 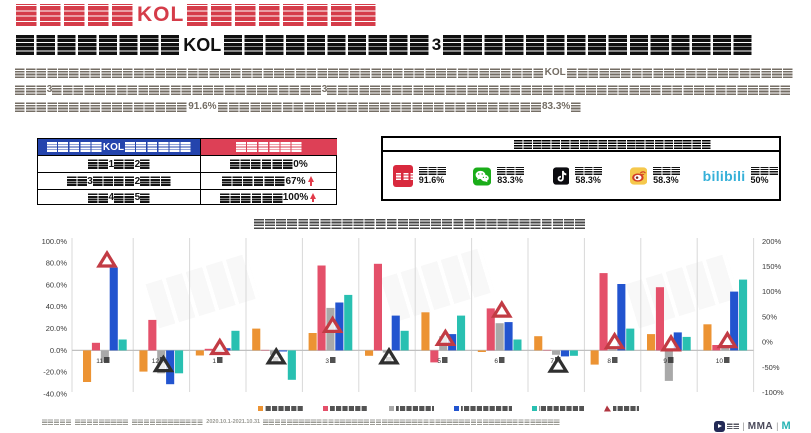 What do you see at coordinates (57, 328) in the screenshot?
I see `svg-text: 20.0%` at bounding box center [57, 328].